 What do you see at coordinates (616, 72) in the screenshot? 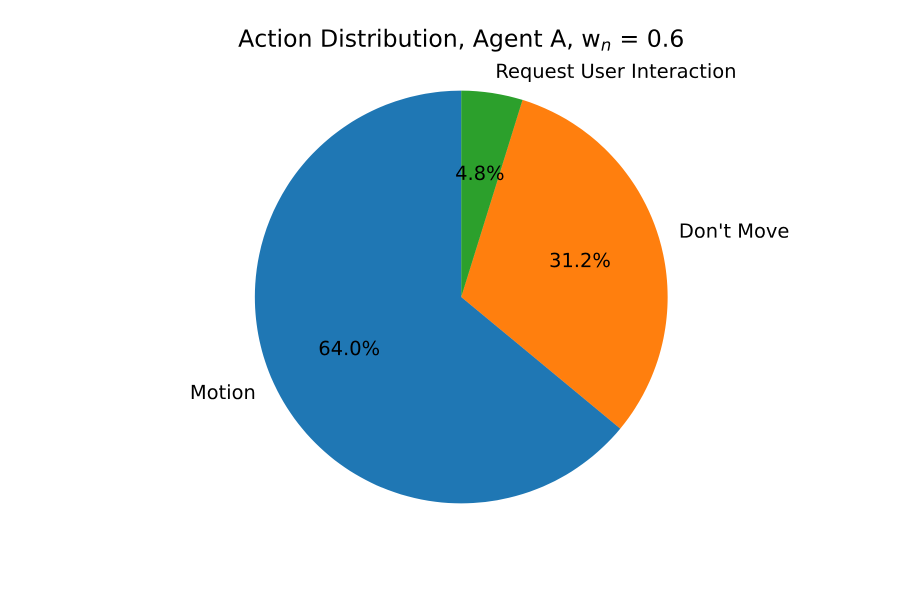
I see `slice-label: Request User Interaction` at bounding box center [616, 72].